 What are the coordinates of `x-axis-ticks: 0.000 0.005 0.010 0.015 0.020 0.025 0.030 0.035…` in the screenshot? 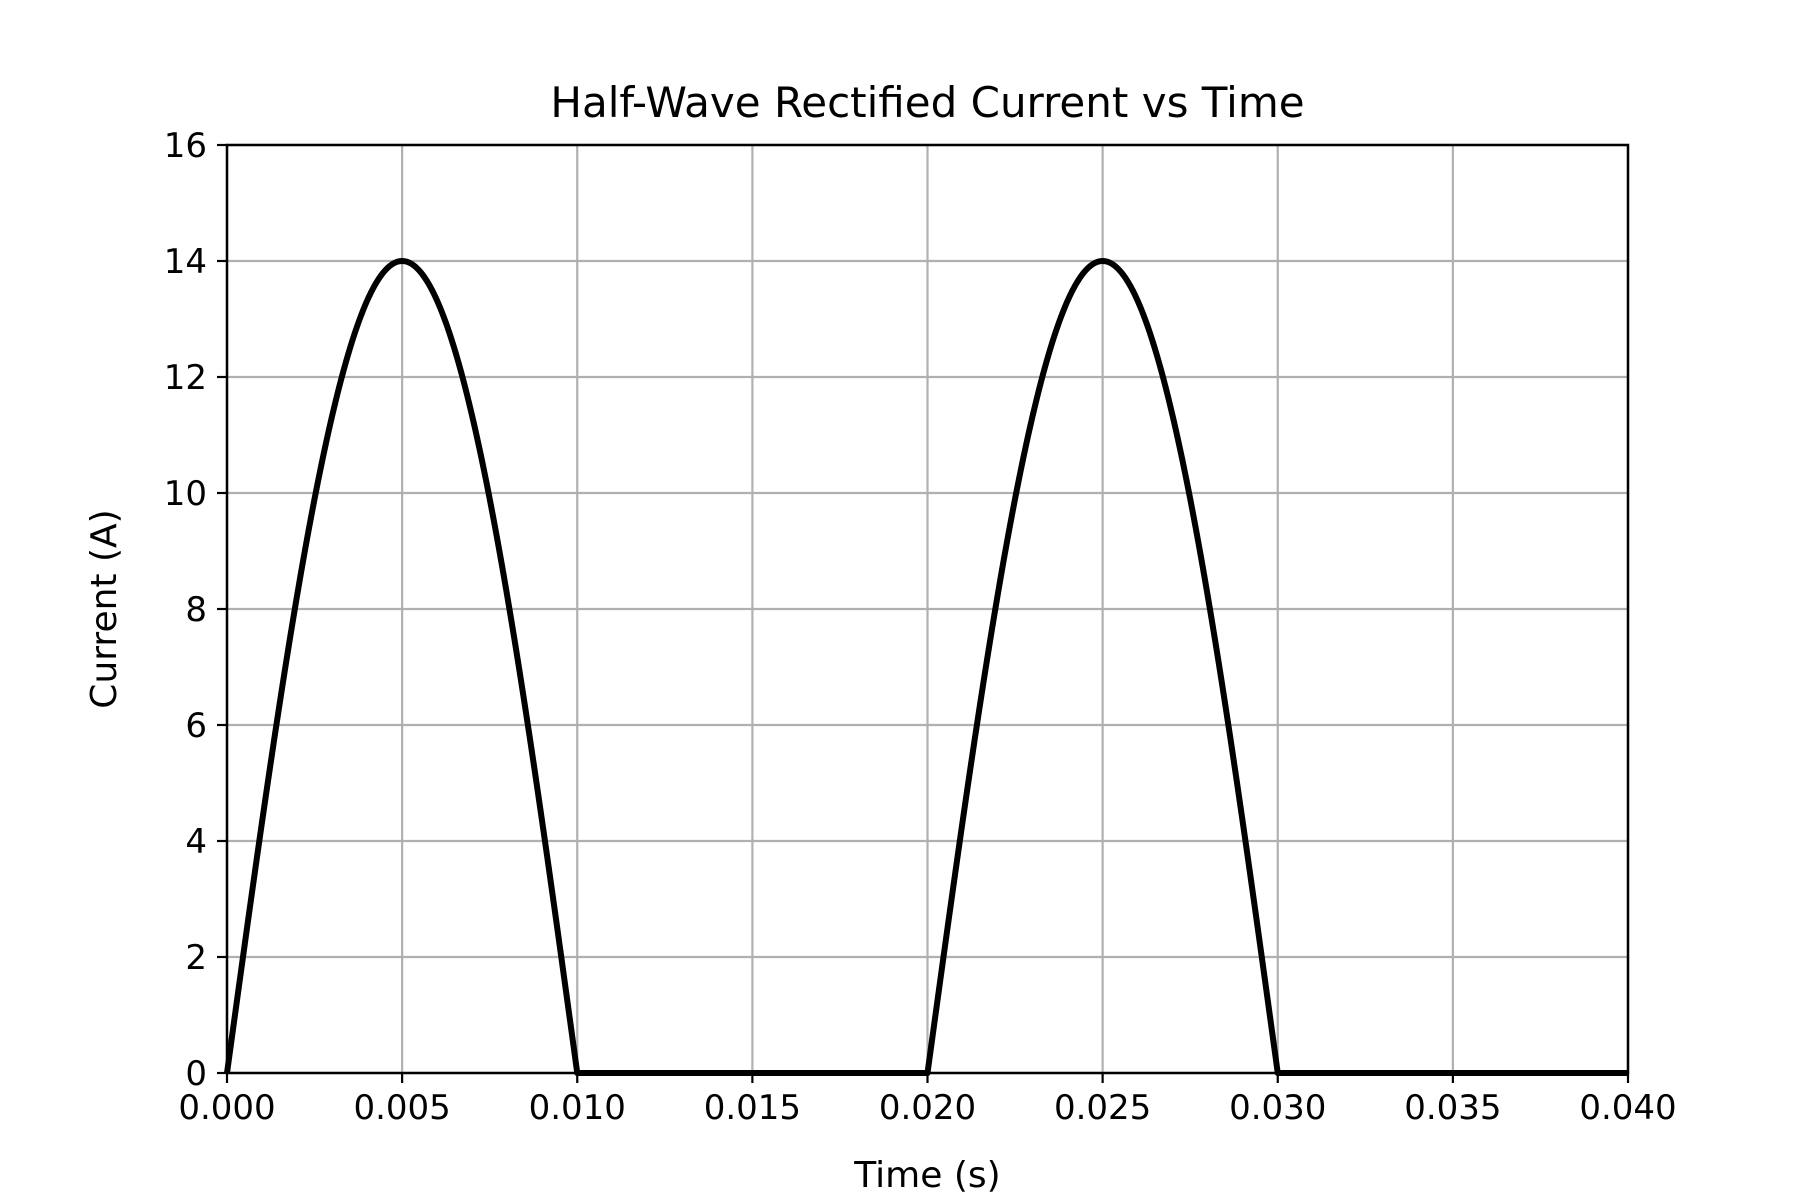 It's located at (927, 1100).